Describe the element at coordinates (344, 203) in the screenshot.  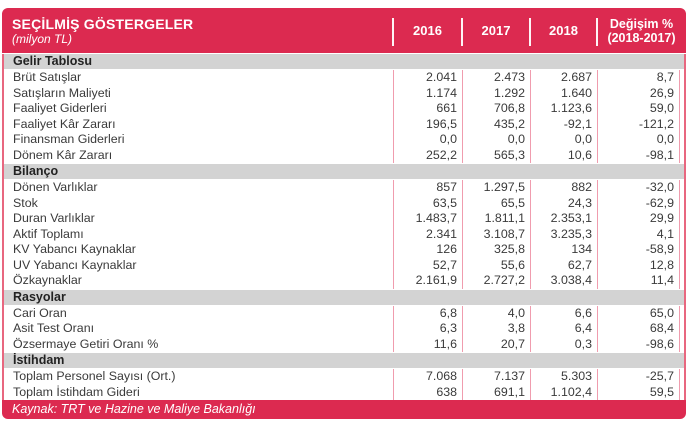
I see `table-row: Stok 63,5 65,5 24,3 -62,9` at that location.